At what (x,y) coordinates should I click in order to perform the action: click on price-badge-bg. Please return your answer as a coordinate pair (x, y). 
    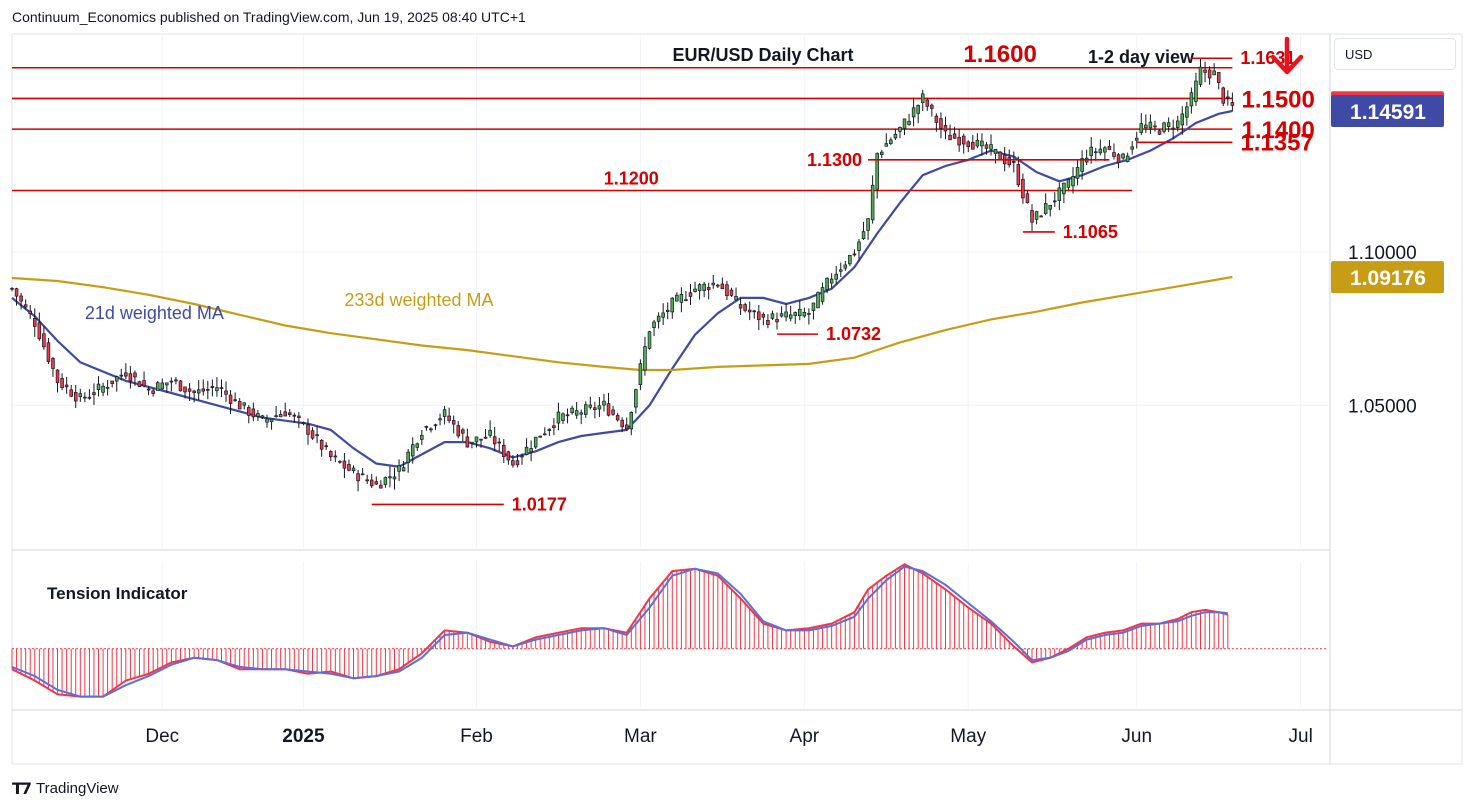
    Looking at the image, I should click on (1387, 110).